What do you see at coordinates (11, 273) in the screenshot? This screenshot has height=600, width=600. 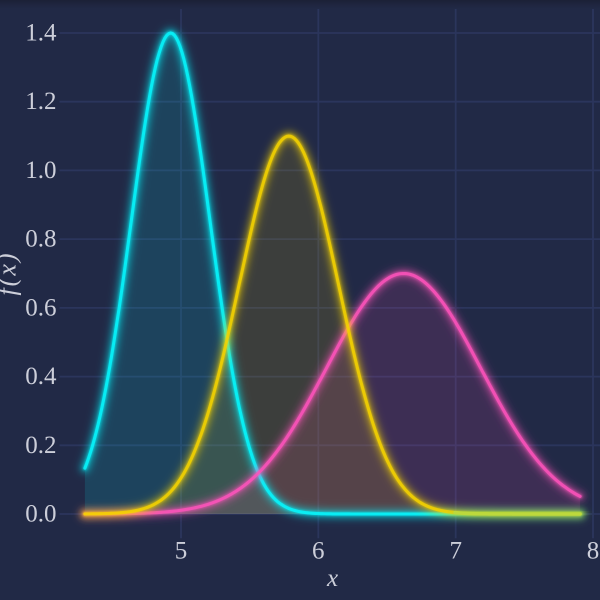 I see `svg-text: f(x)` at bounding box center [11, 273].